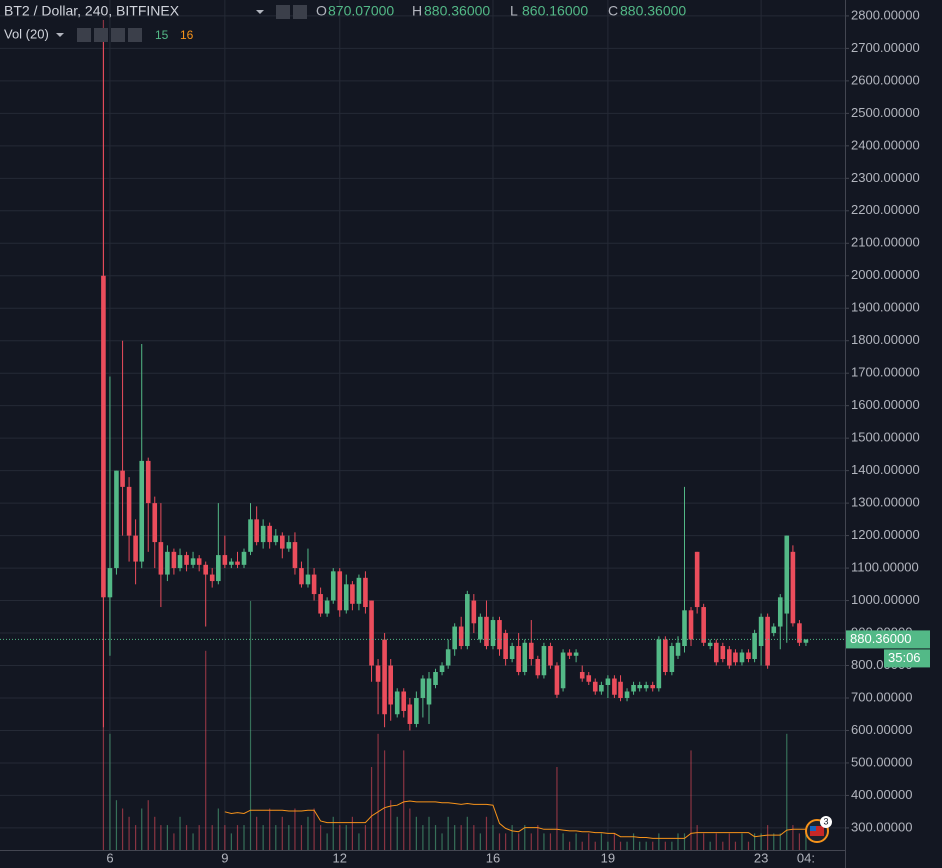  What do you see at coordinates (880, 638) in the screenshot?
I see `price-tag-label: 880.36000` at bounding box center [880, 638].